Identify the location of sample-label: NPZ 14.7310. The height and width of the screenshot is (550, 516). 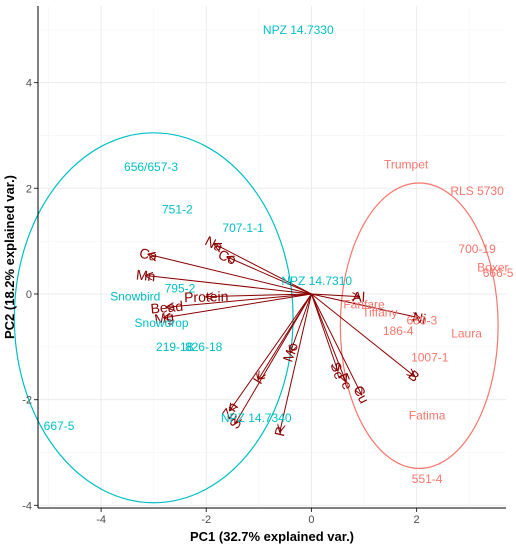
(316, 281).